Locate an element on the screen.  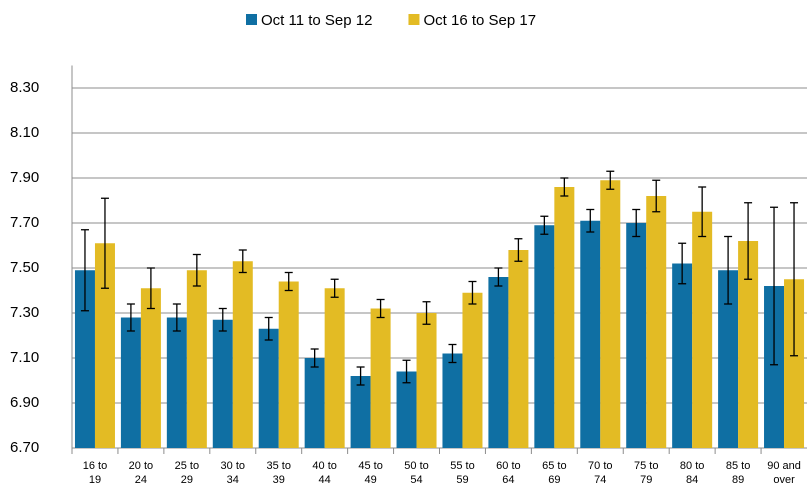
x-tick-label: 25 to 29 is located at coordinates (187, 473).